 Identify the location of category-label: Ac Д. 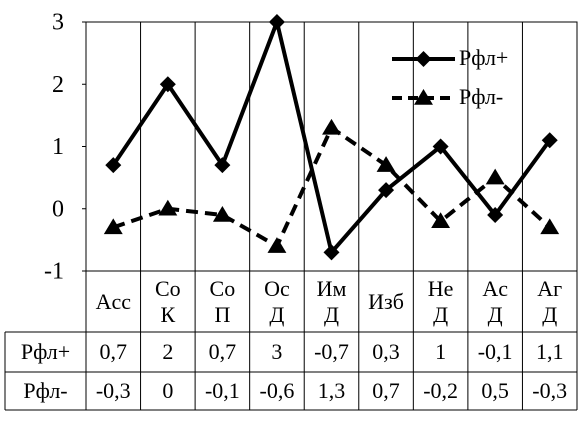
(495, 301).